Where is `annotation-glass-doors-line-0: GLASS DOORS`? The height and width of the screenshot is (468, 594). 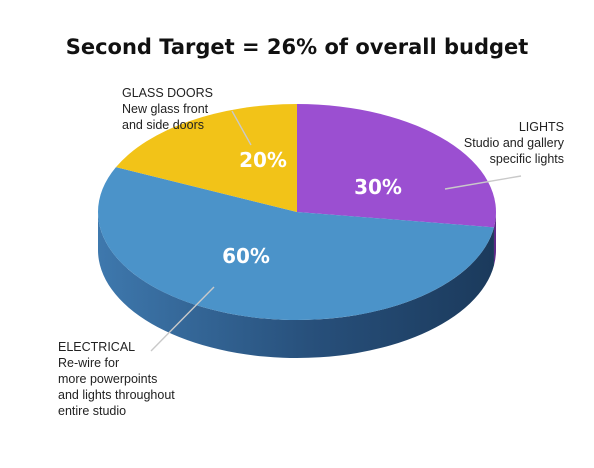
annotation-glass-doors-line-0: GLASS DOORS is located at coordinates (167, 93).